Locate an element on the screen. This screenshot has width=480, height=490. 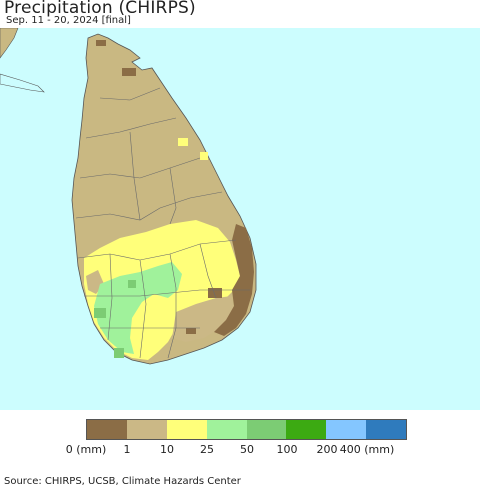
legend-tick-3: 25 is located at coordinates (207, 449).